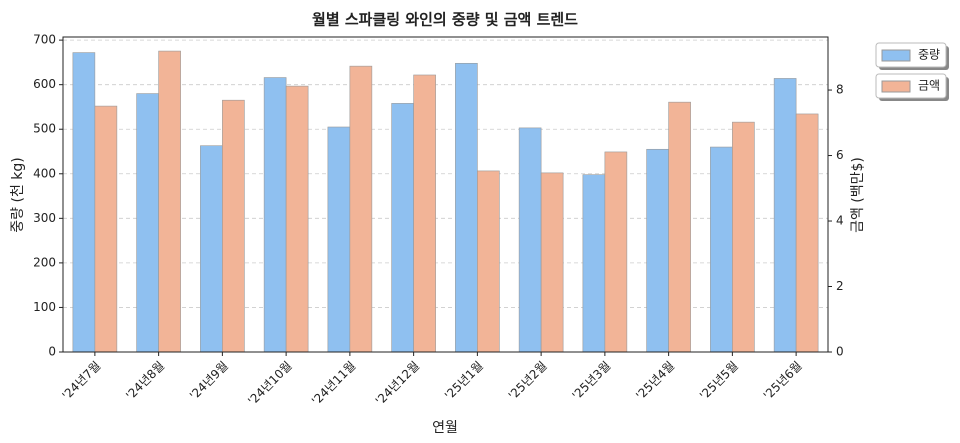  Describe the element at coordinates (528, 381) in the screenshot. I see `x-tick-label: '25년2월` at that location.